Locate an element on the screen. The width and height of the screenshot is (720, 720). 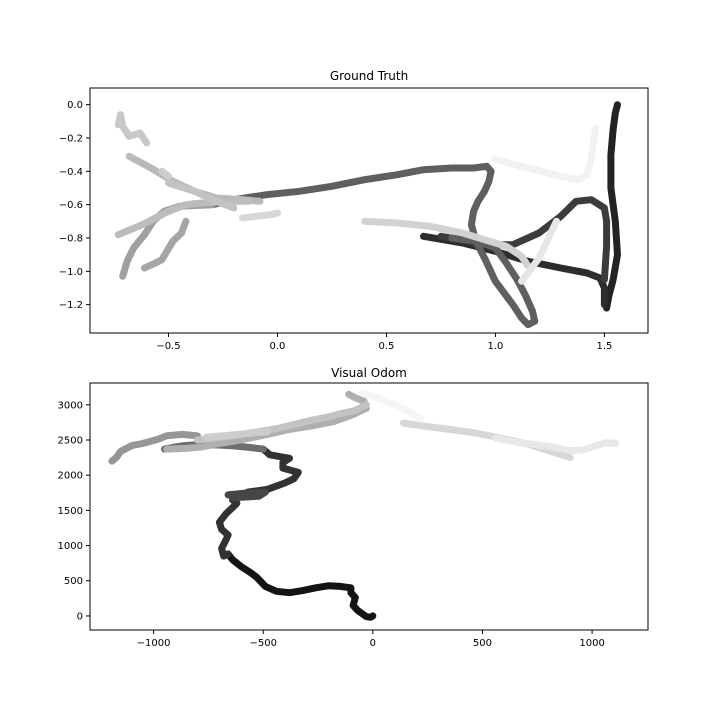
x-tick-label: 0.0 is located at coordinates (278, 346).